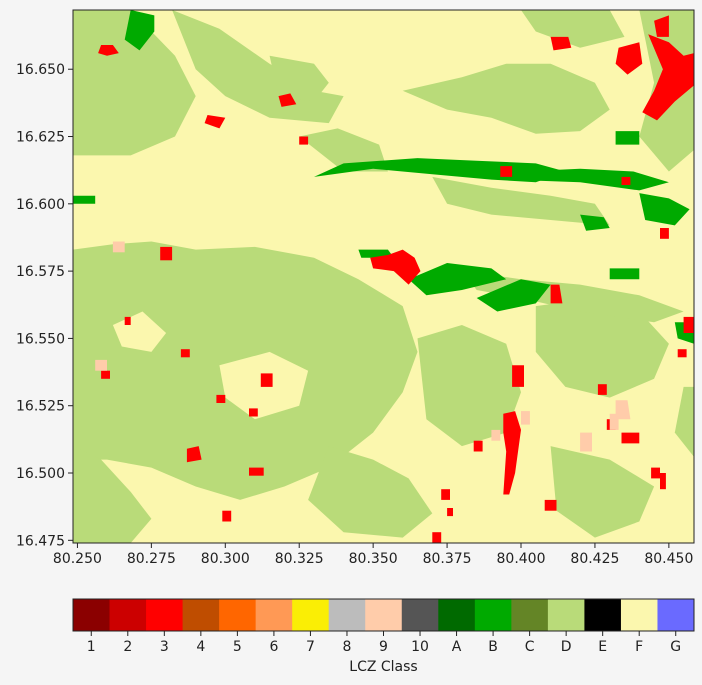 This screenshot has width=702, height=685. I want to click on colorbar-tick-label: 1, so click(91, 647).